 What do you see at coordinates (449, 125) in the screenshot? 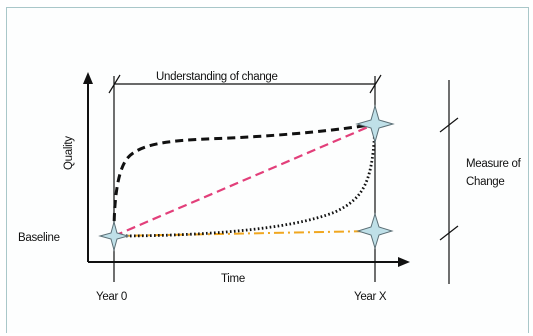
I see `measure-tick-top` at bounding box center [449, 125].